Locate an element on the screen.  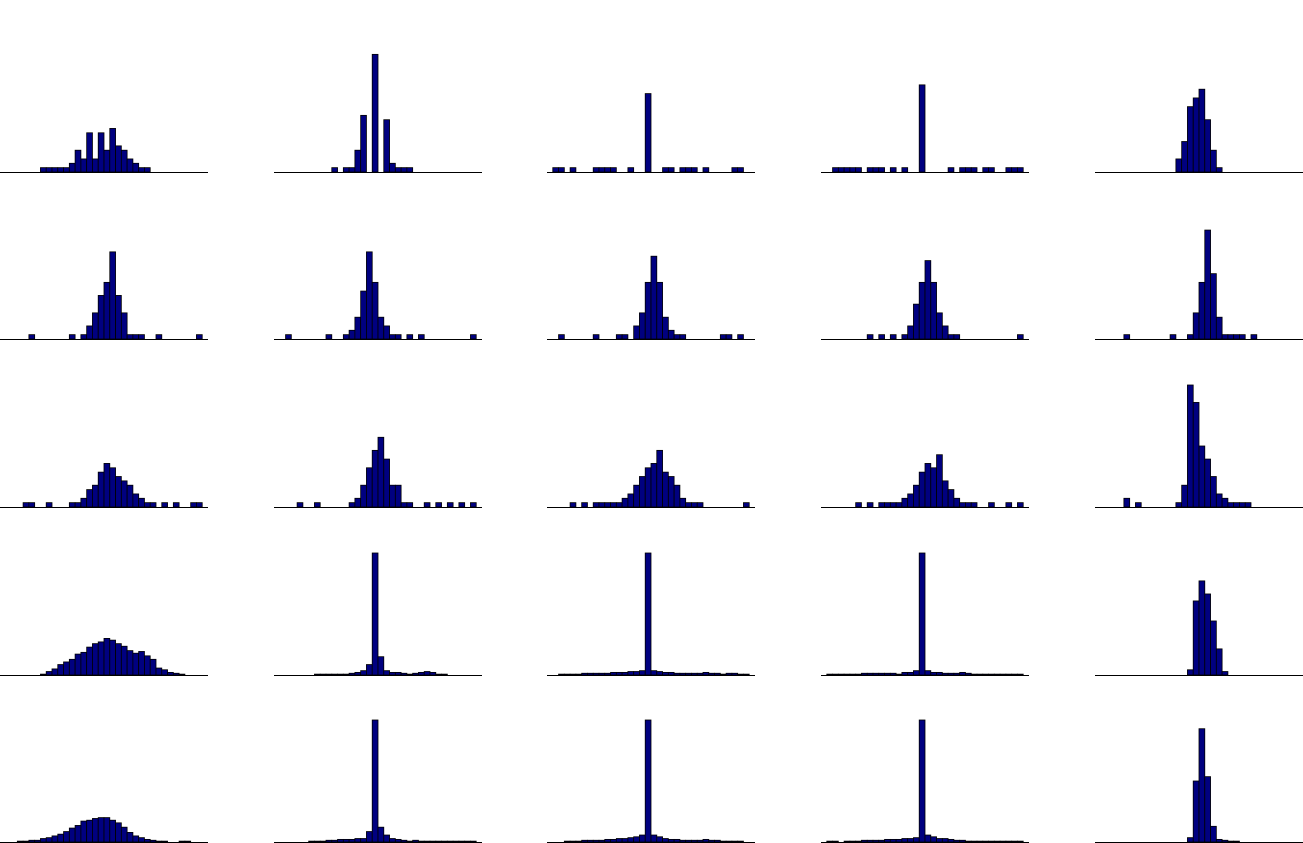
histogram-panel-r3c5 is located at coordinates (1199, 446).